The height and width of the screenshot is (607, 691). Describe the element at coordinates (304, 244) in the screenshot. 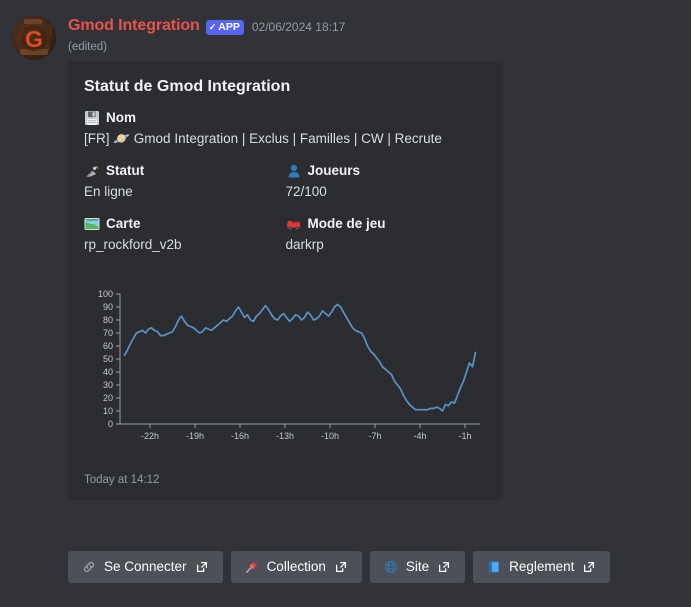

I see `field-value: darkrp` at that location.